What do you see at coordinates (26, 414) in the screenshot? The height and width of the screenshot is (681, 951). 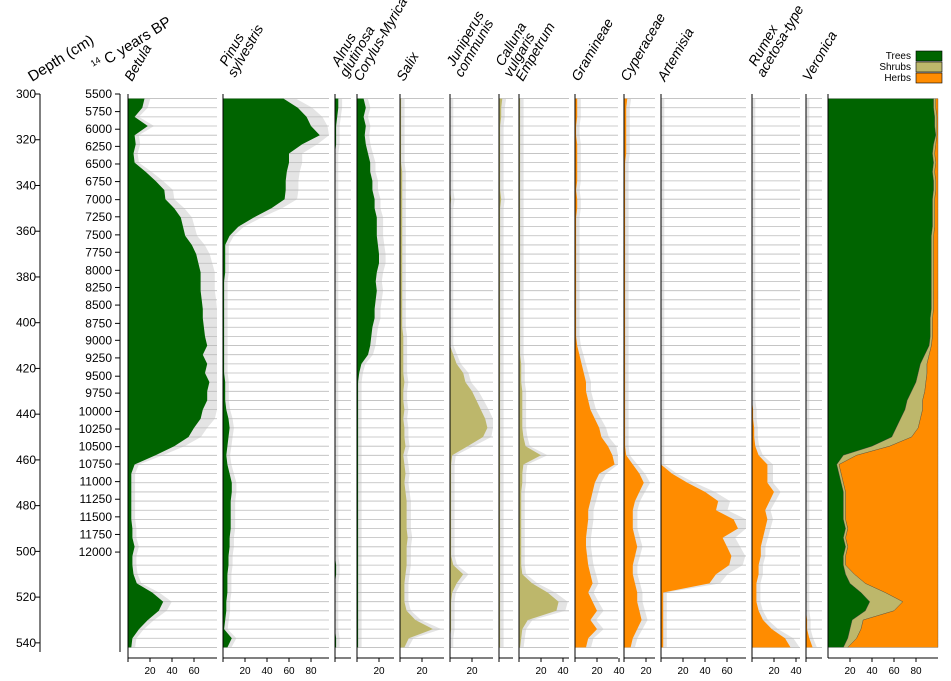 I see `depth-tick-label: 440` at bounding box center [26, 414].